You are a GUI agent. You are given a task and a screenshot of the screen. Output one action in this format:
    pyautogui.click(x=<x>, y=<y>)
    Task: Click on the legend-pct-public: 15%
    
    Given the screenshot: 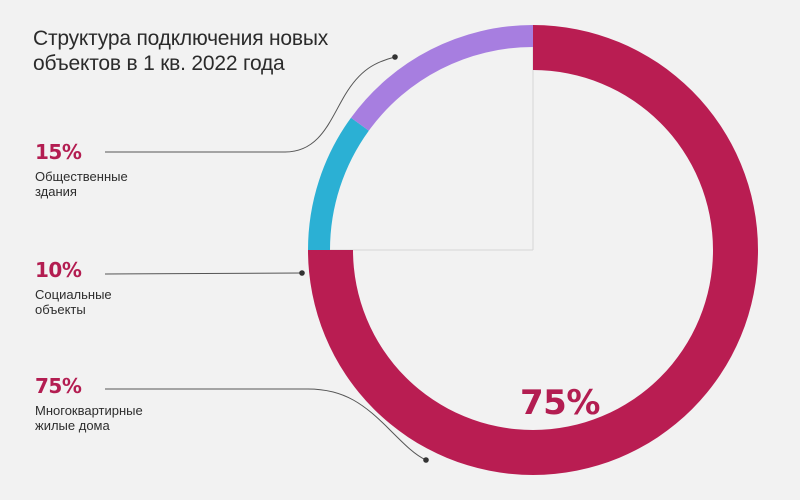 What is the action you would take?
    pyautogui.click(x=58, y=152)
    